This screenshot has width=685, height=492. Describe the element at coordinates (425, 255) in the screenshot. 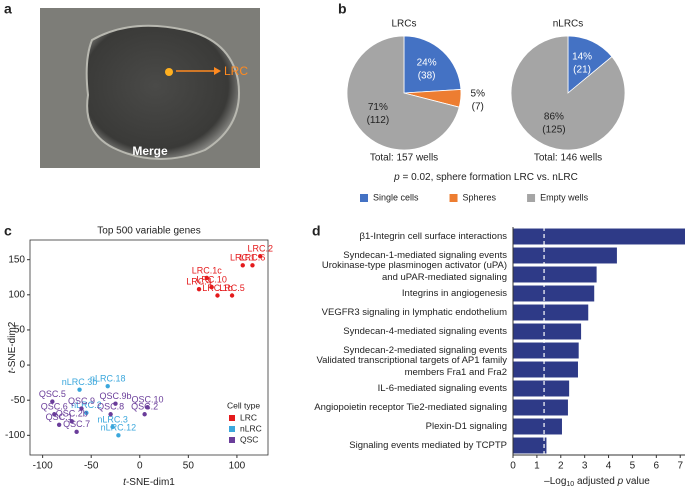

I see `y-tick-label: Syndecan-1-mediated signaling events` at that location.